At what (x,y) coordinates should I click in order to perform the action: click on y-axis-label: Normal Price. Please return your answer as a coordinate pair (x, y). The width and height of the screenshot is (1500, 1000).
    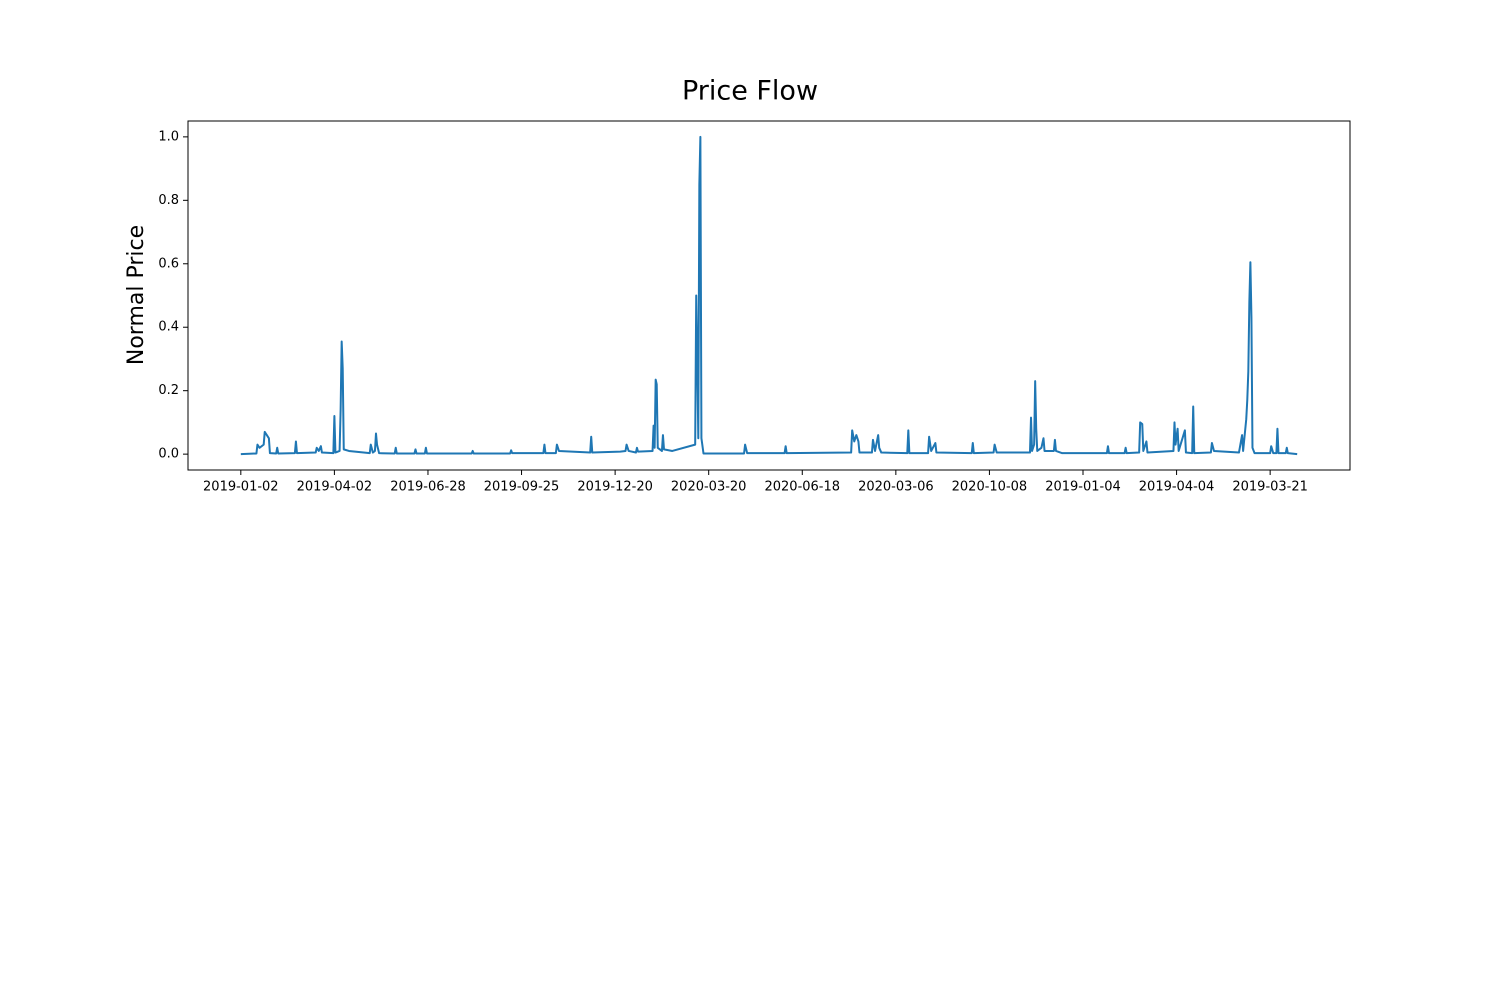
    Looking at the image, I should click on (136, 295).